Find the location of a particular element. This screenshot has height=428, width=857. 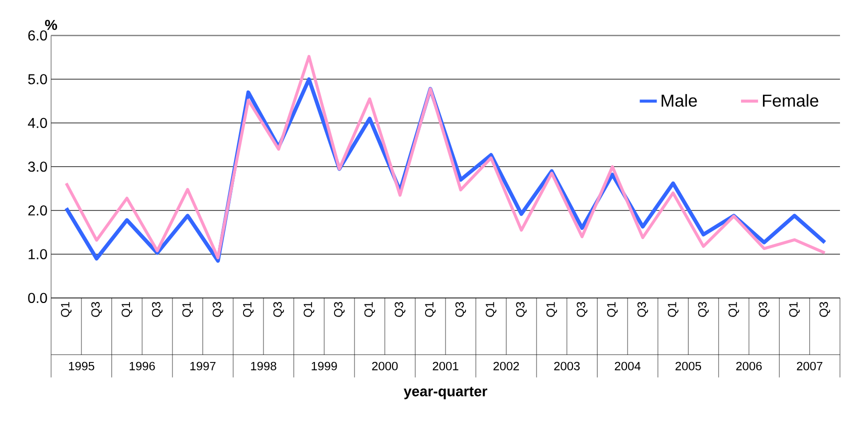

text: 2002 is located at coordinates (506, 366).